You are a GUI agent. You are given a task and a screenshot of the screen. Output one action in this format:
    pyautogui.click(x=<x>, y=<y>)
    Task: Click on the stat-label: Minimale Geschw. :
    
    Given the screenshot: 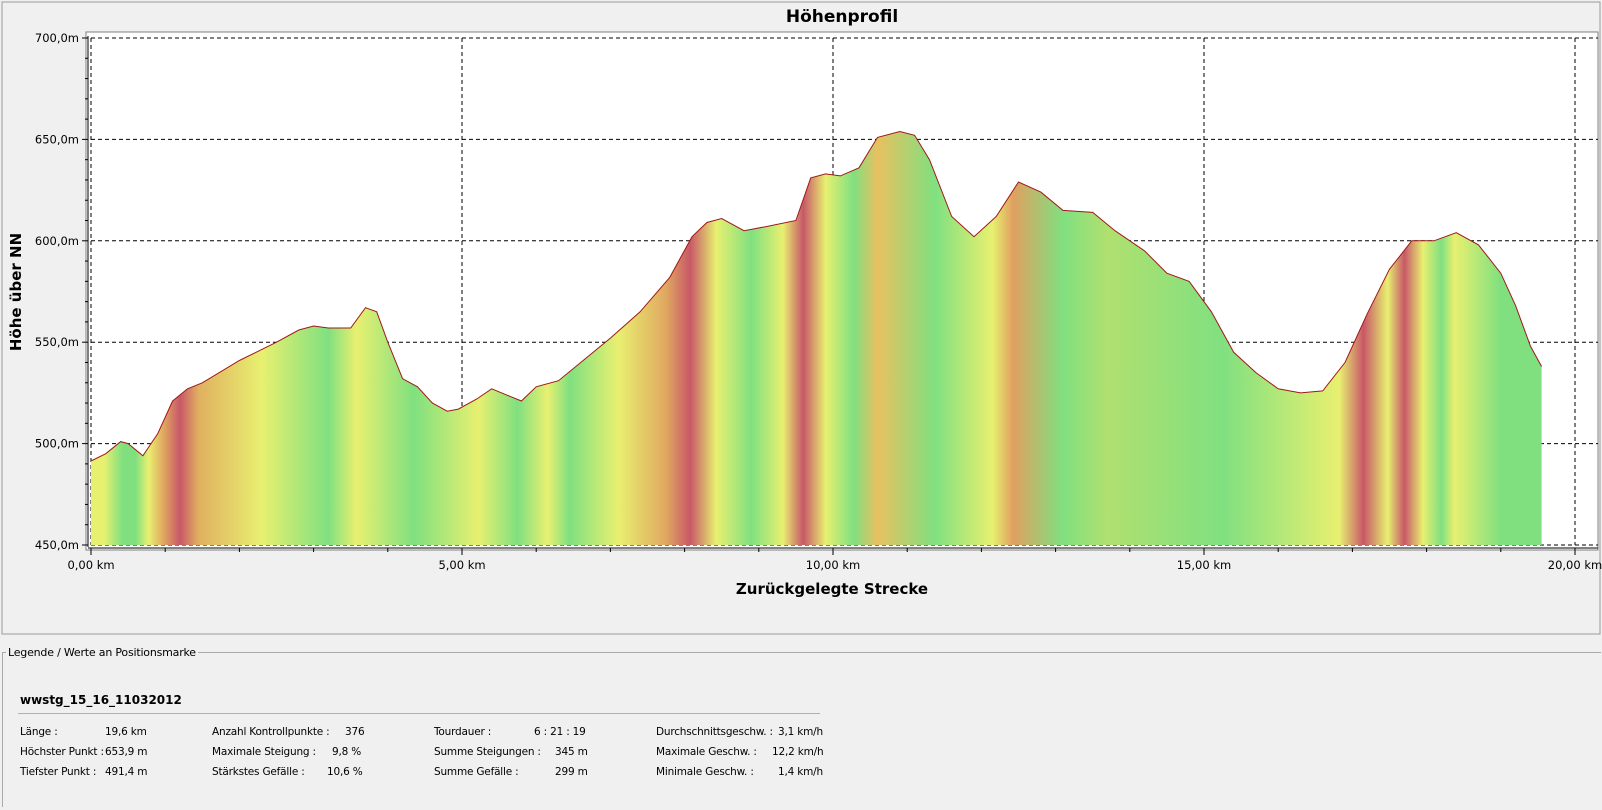 What is the action you would take?
    pyautogui.click(x=705, y=772)
    